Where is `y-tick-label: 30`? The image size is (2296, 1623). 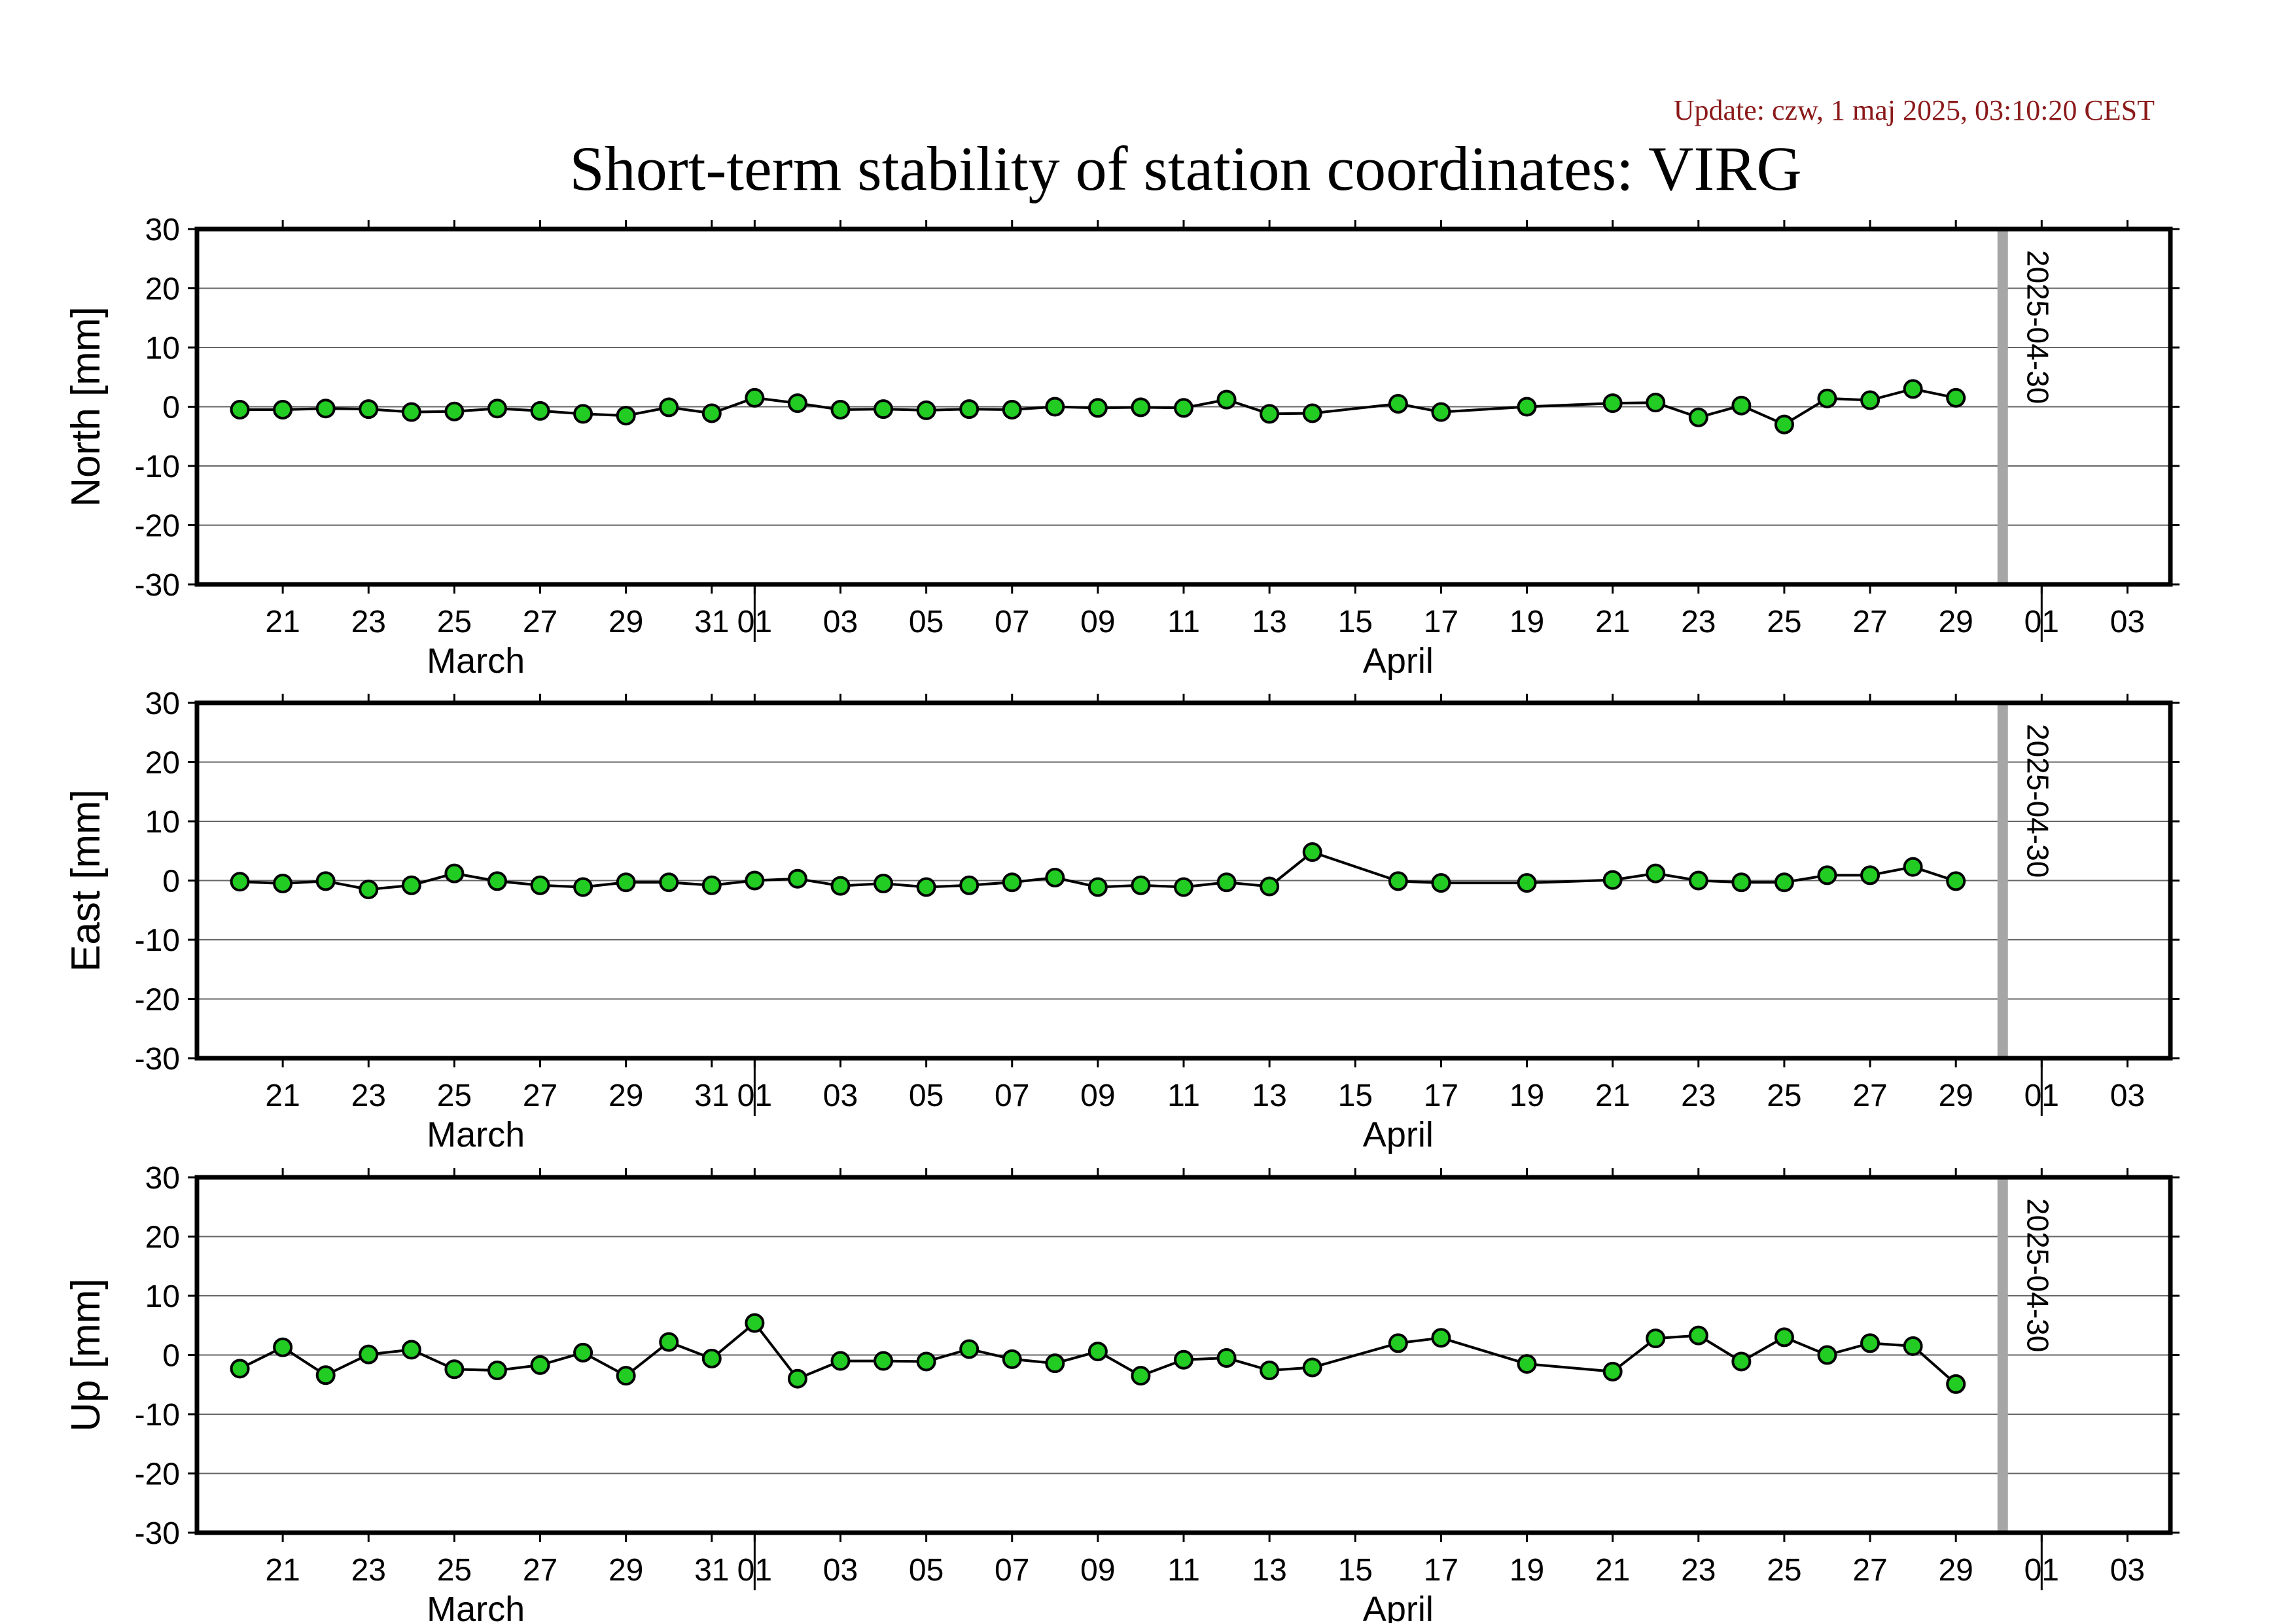
y-tick-label: 30 is located at coordinates (162, 230).